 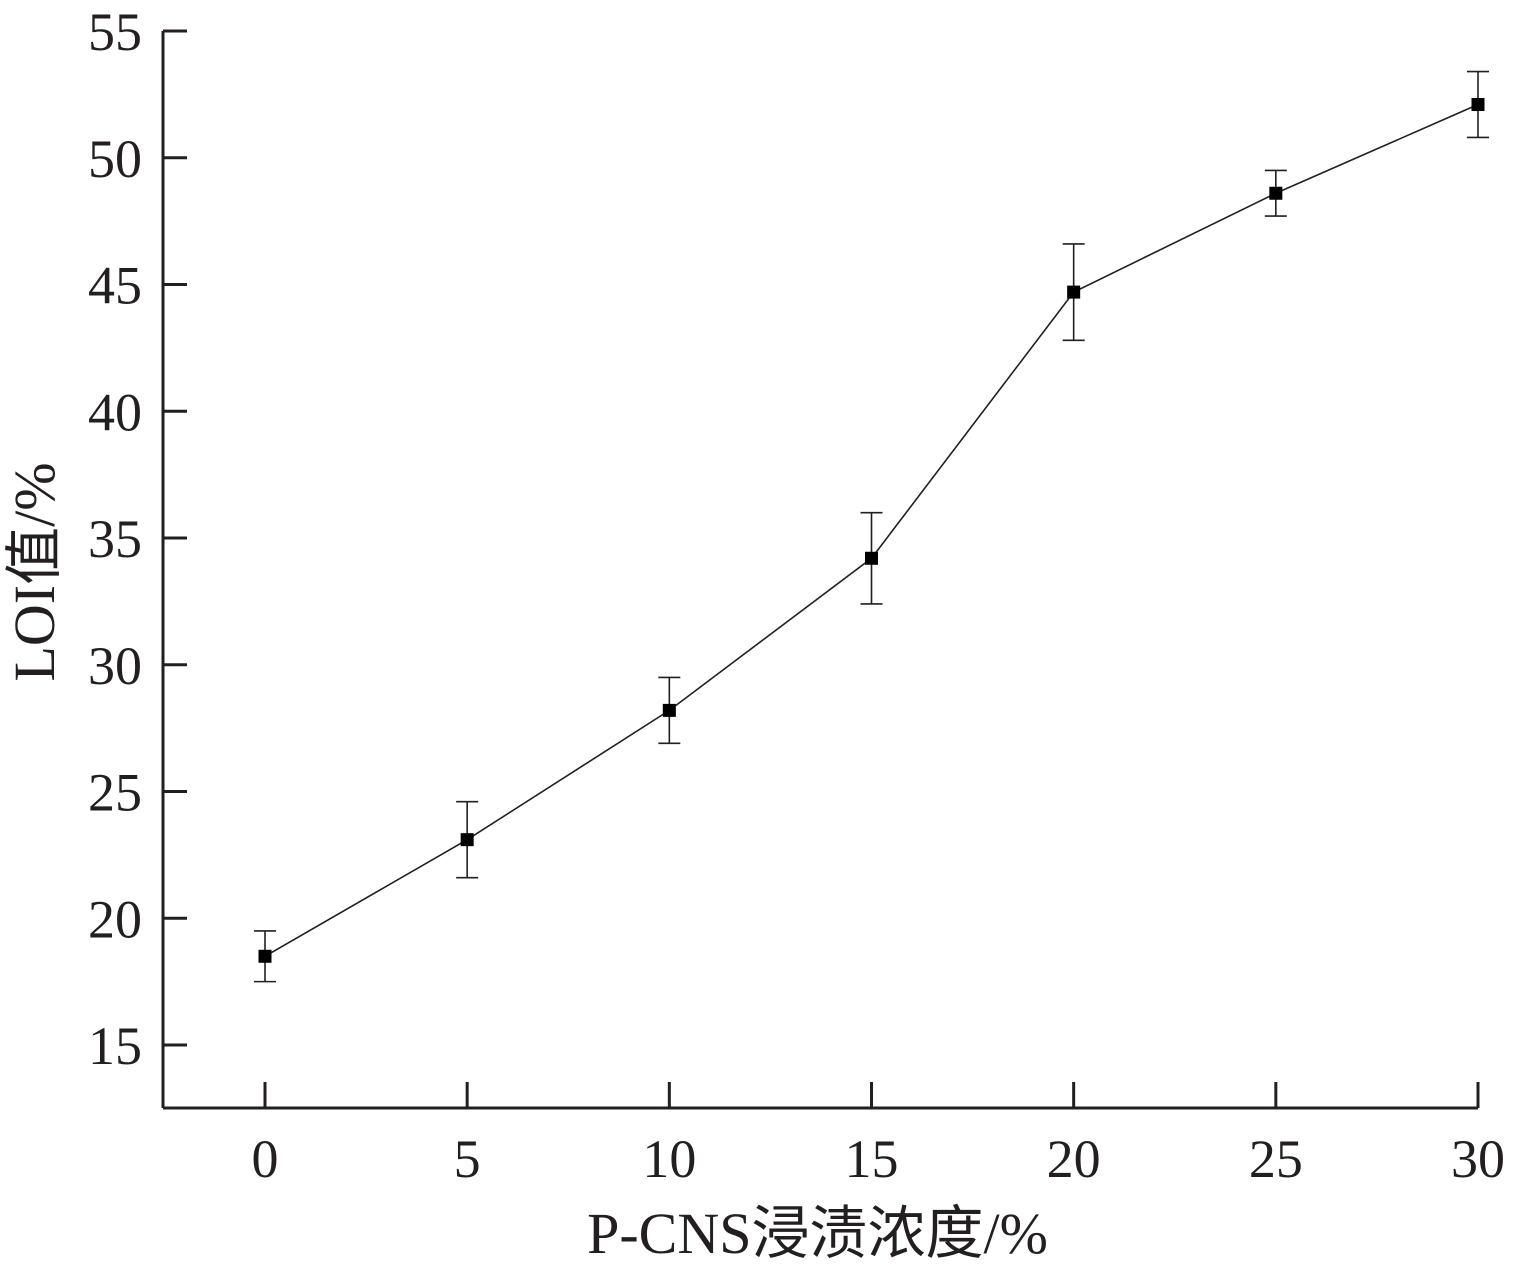 What do you see at coordinates (669, 1159) in the screenshot?
I see `x-tick-label: 10` at bounding box center [669, 1159].